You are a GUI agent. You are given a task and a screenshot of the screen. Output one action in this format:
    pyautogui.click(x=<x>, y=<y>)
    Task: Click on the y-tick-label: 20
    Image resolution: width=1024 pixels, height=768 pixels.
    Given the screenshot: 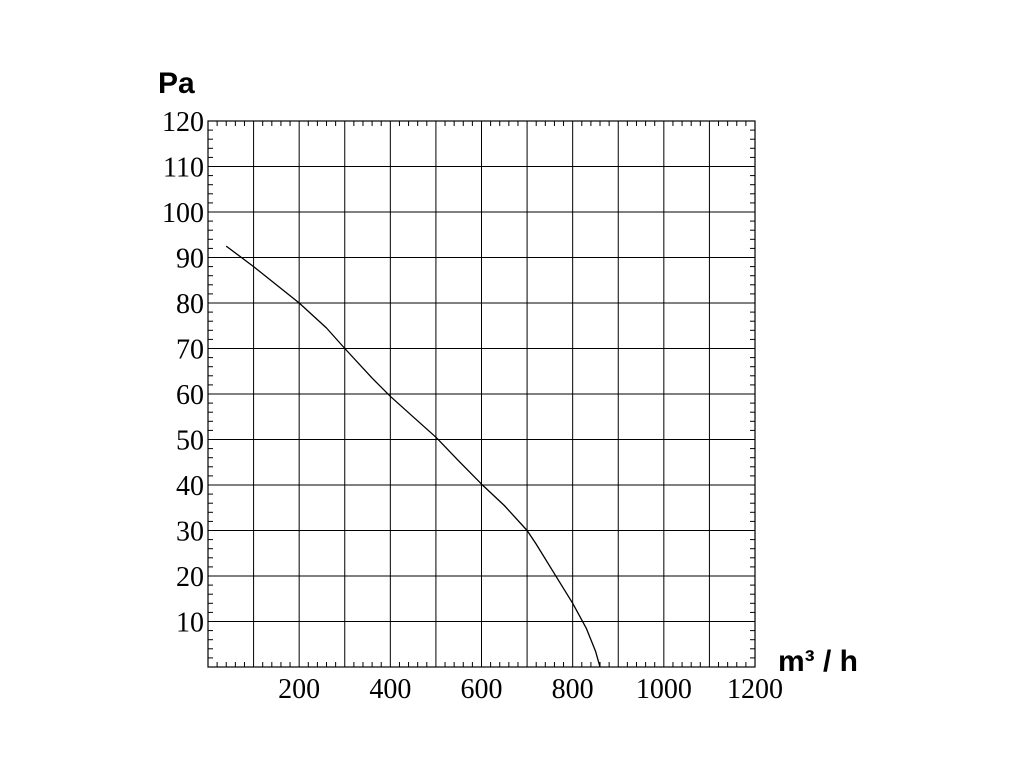 What is the action you would take?
    pyautogui.click(x=190, y=577)
    